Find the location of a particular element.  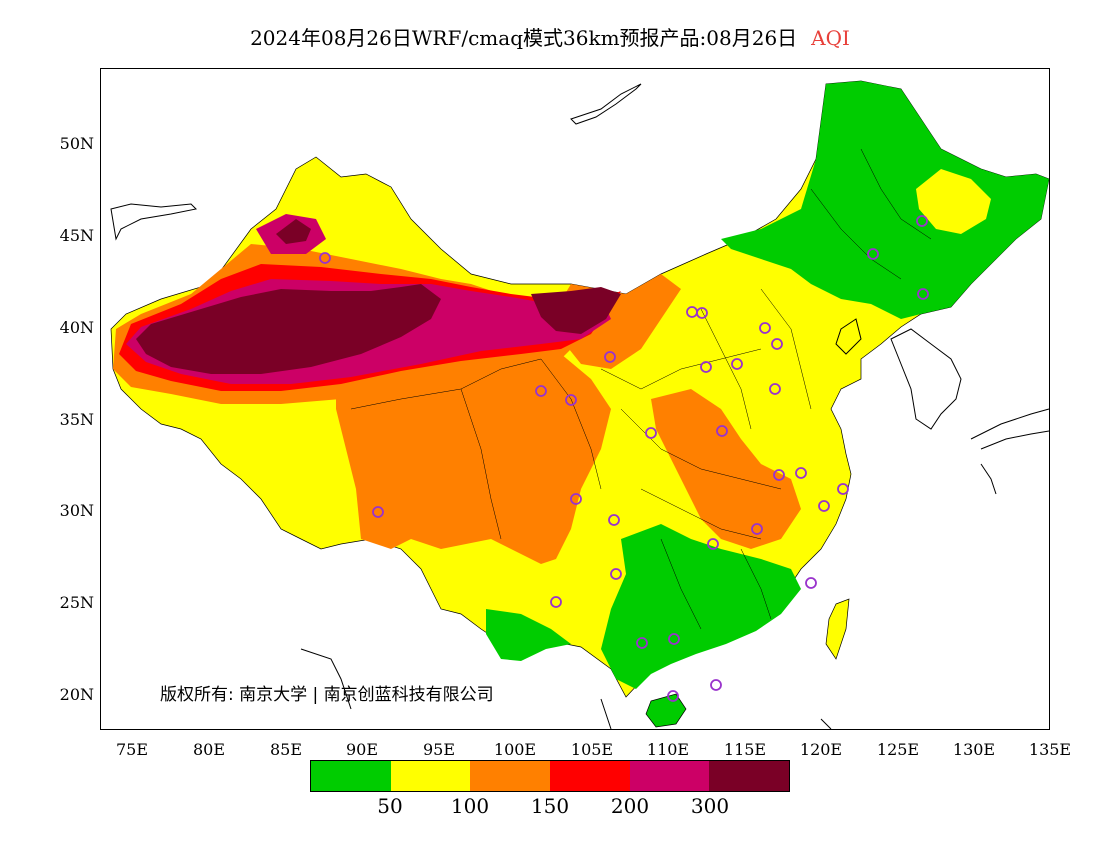

lat-label: 45N is located at coordinates (76, 235).